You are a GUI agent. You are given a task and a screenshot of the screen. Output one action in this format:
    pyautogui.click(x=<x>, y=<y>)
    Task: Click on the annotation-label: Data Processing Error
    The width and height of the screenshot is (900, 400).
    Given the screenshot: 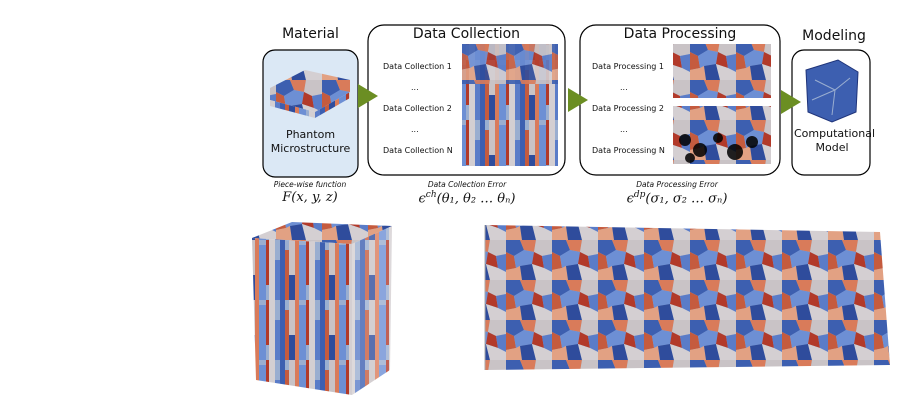 What is the action you would take?
    pyautogui.click(x=677, y=184)
    